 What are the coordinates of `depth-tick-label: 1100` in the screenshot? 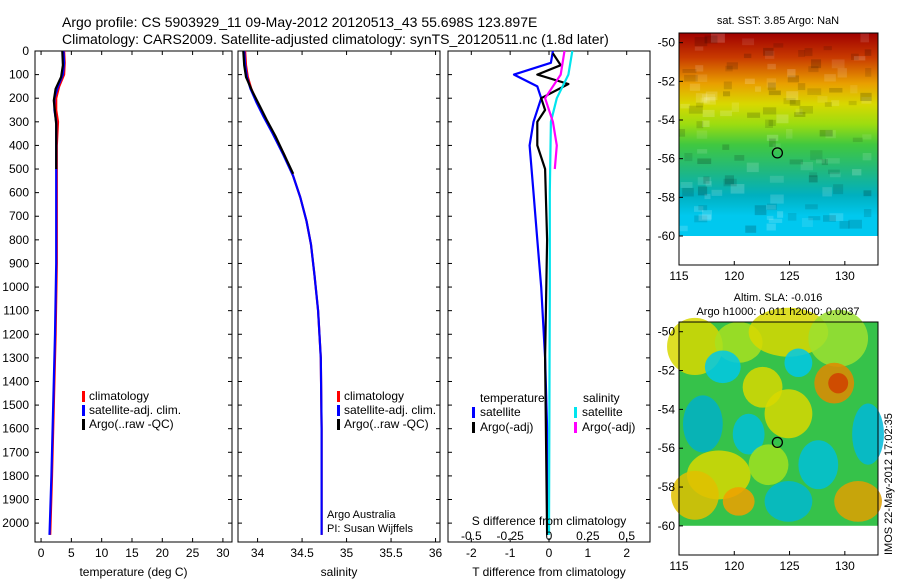 It's located at (16, 311).